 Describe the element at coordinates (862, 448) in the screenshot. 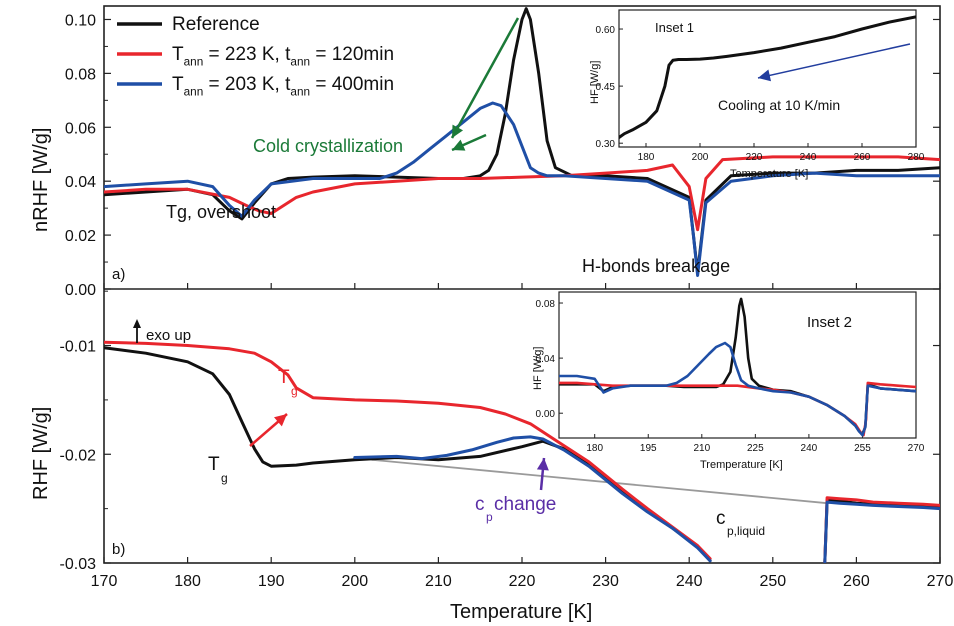

I see `inset2-x-tick-label: 255` at that location.